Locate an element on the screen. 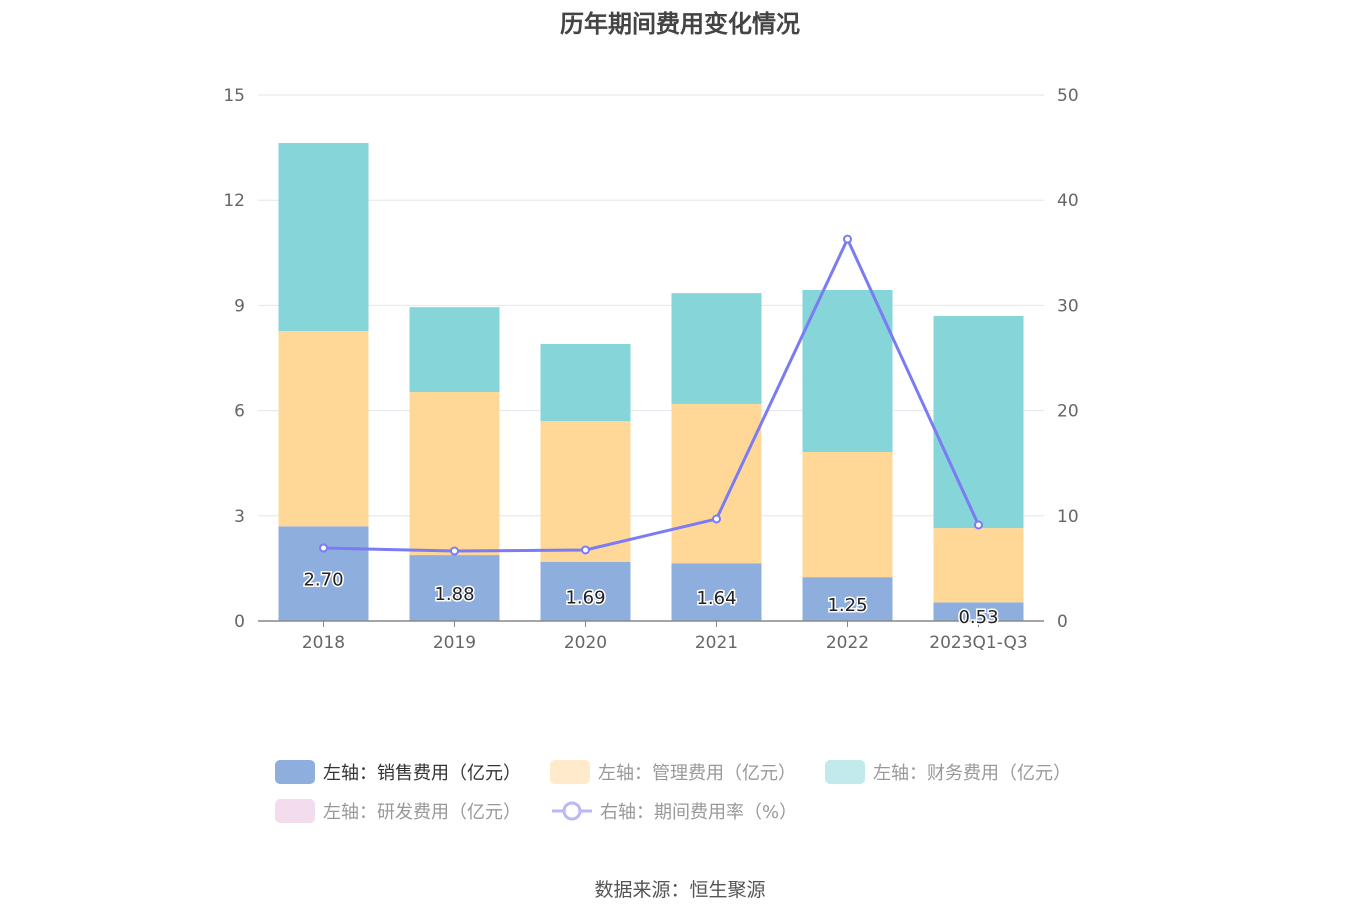  x-axis-label: 2021 is located at coordinates (716, 643).